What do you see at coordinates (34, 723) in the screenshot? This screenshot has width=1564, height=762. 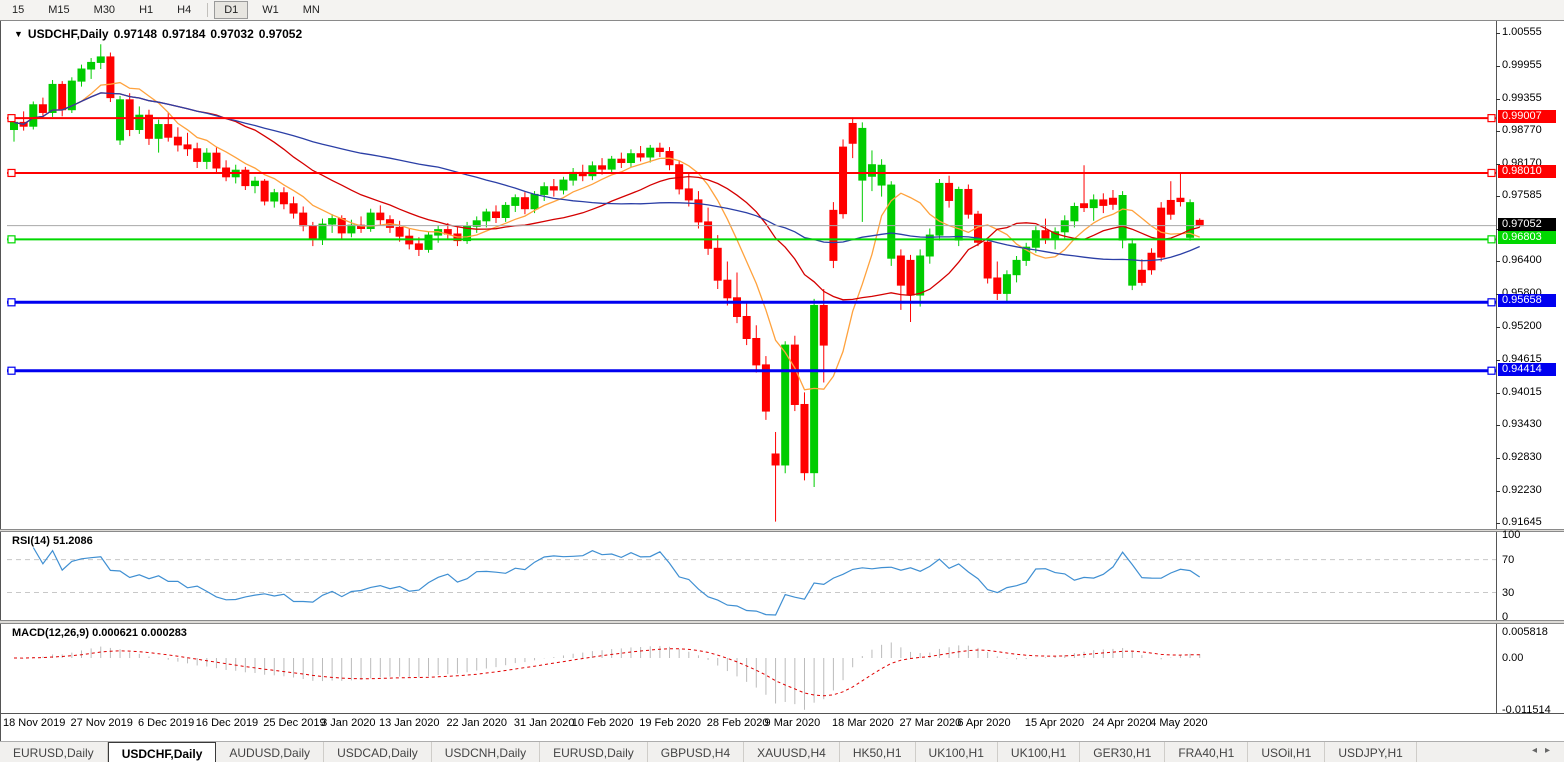 I see `date-axis-label: 18 Nov 2019` at bounding box center [34, 723].